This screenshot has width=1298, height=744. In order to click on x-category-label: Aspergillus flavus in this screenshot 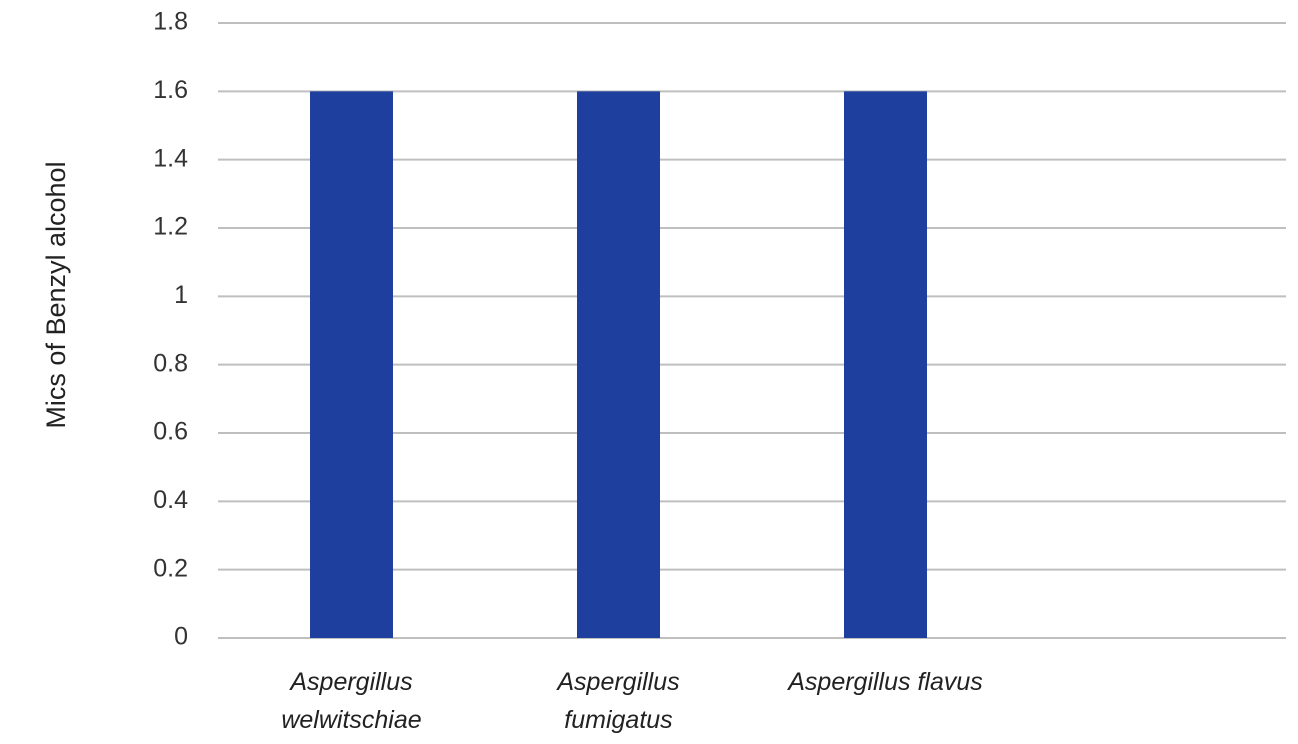, I will do `click(884, 682)`.